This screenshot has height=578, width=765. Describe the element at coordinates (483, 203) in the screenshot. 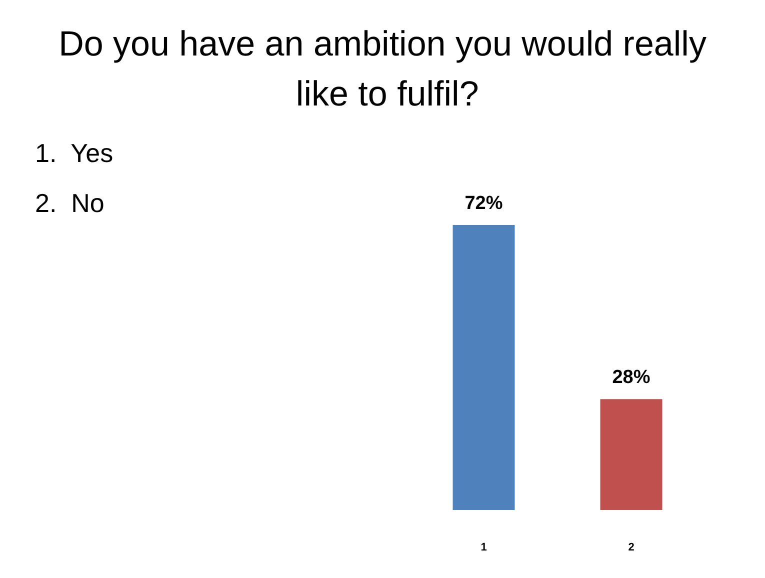

I see `data-label: 72%` at that location.